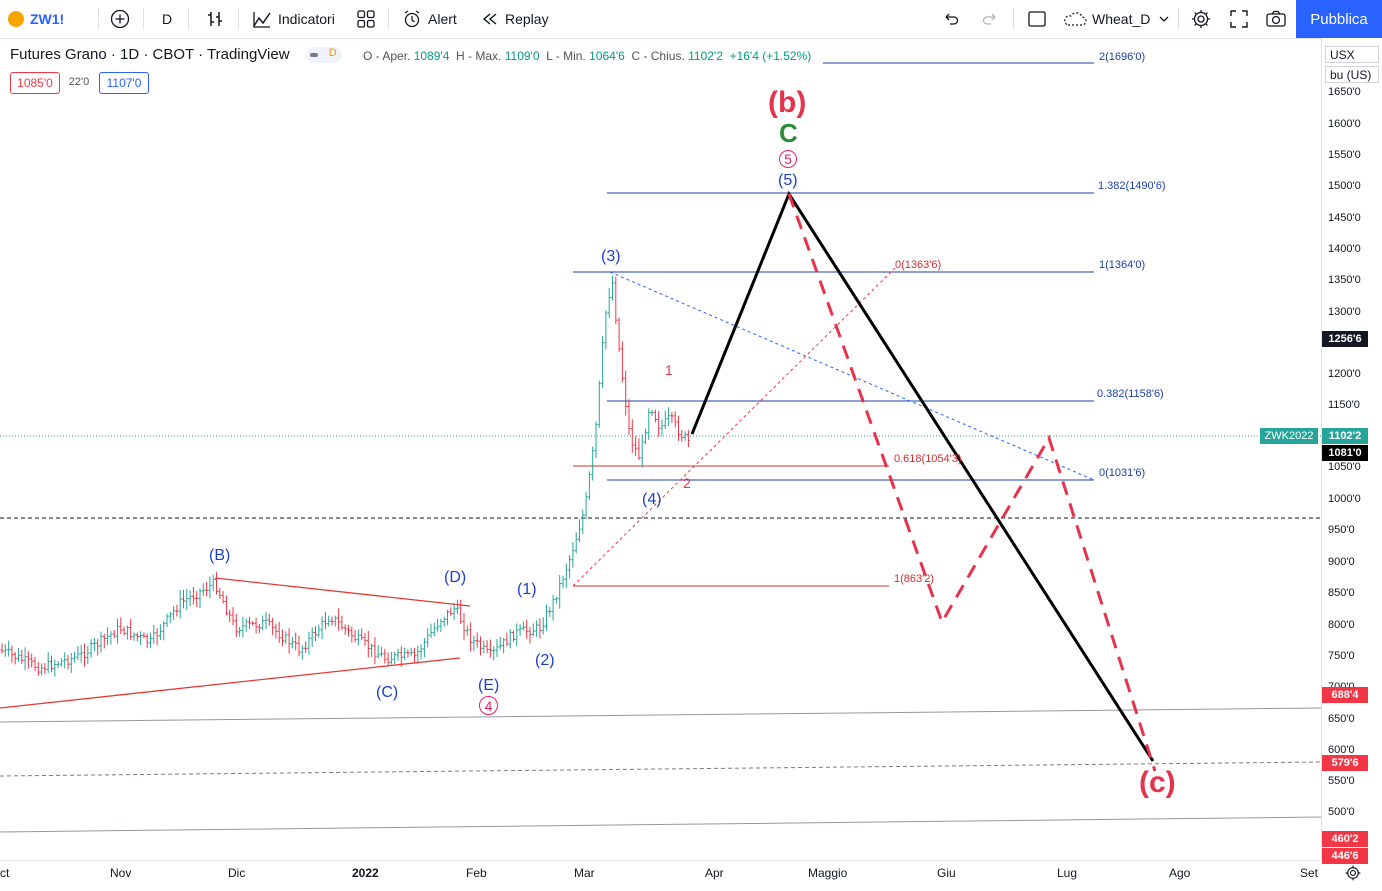  I want to click on price-label-1256: 1256'6, so click(1345, 339).